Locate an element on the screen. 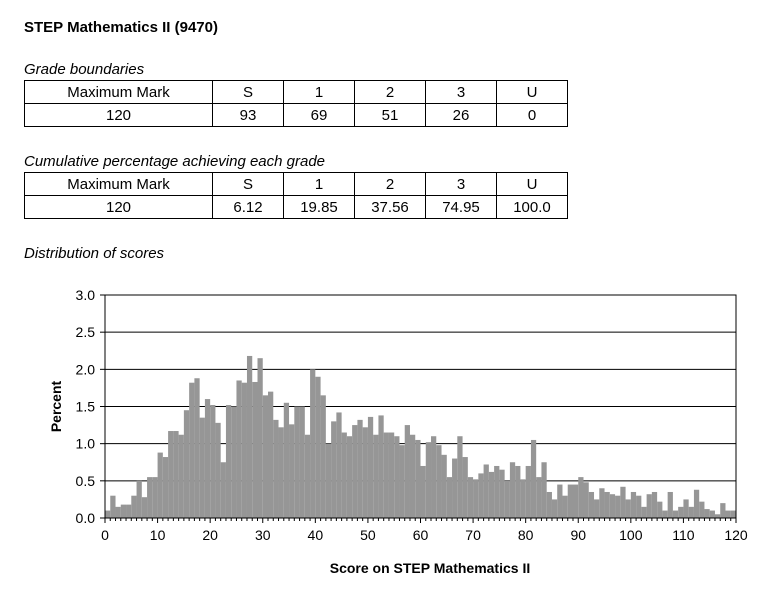 The image size is (776, 595). x-tick-label: 80 is located at coordinates (526, 535).